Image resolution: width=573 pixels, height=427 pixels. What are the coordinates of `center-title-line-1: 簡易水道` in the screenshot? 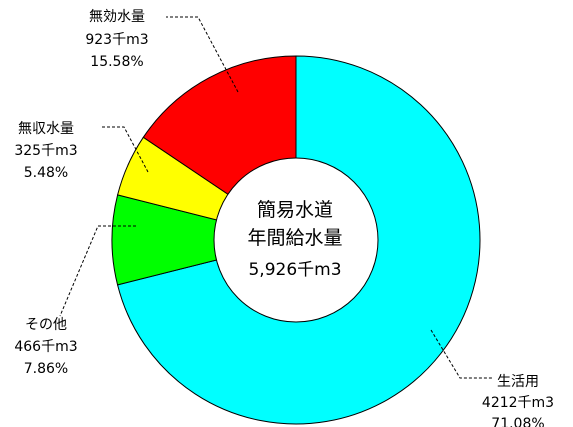 It's located at (295, 210).